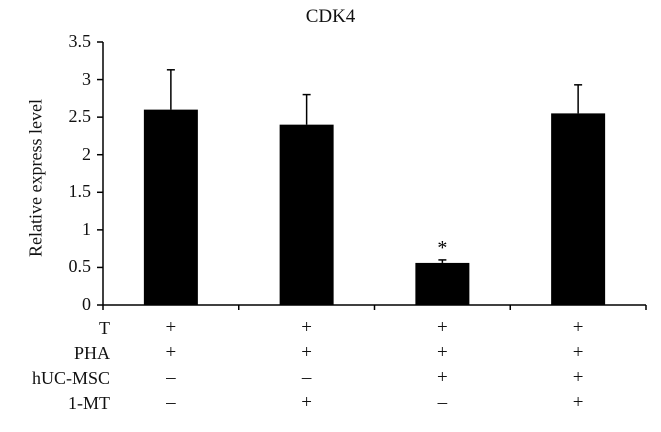 This screenshot has height=432, width=661. What do you see at coordinates (442, 248) in the screenshot?
I see `significance-marker: *` at bounding box center [442, 248].